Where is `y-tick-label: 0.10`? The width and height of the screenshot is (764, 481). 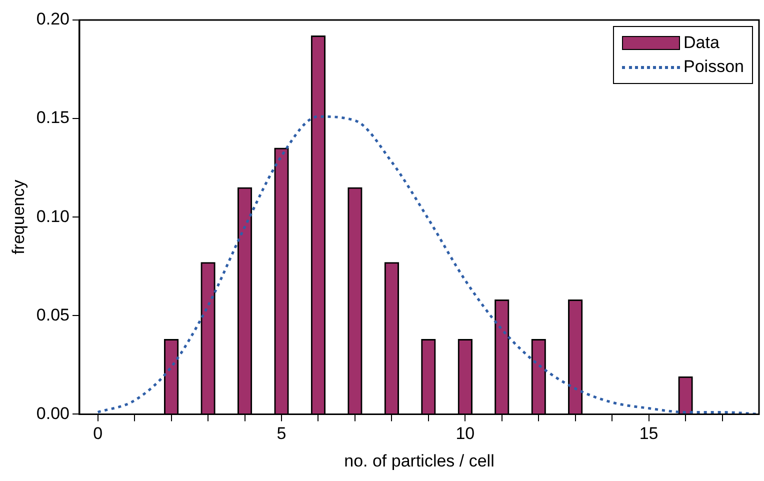 y-tick-label: 0.10 is located at coordinates (53, 216).